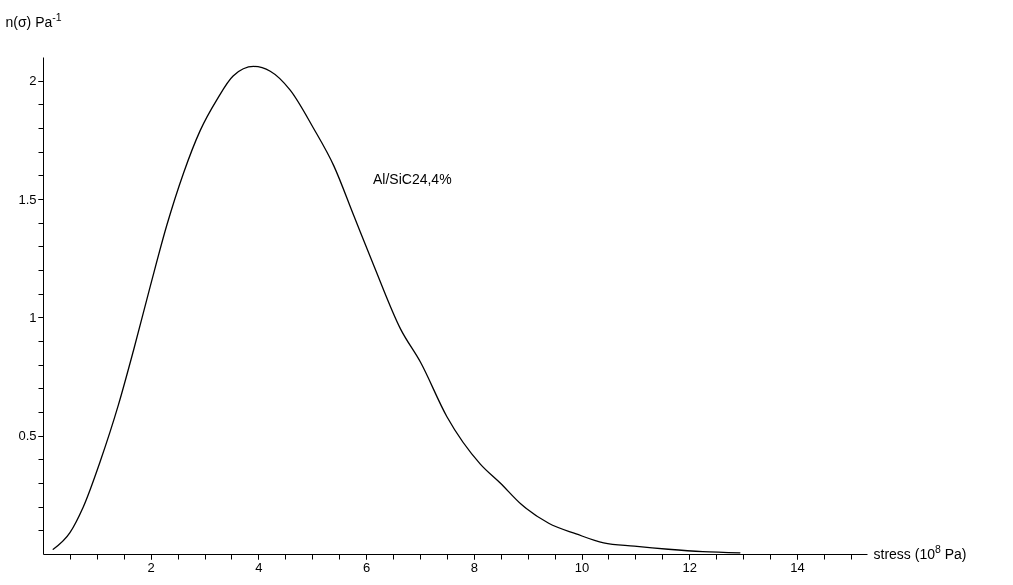 Image resolution: width=1013 pixels, height=585 pixels. What do you see at coordinates (27, 436) in the screenshot?
I see `y-tick-label: 0.5` at bounding box center [27, 436].